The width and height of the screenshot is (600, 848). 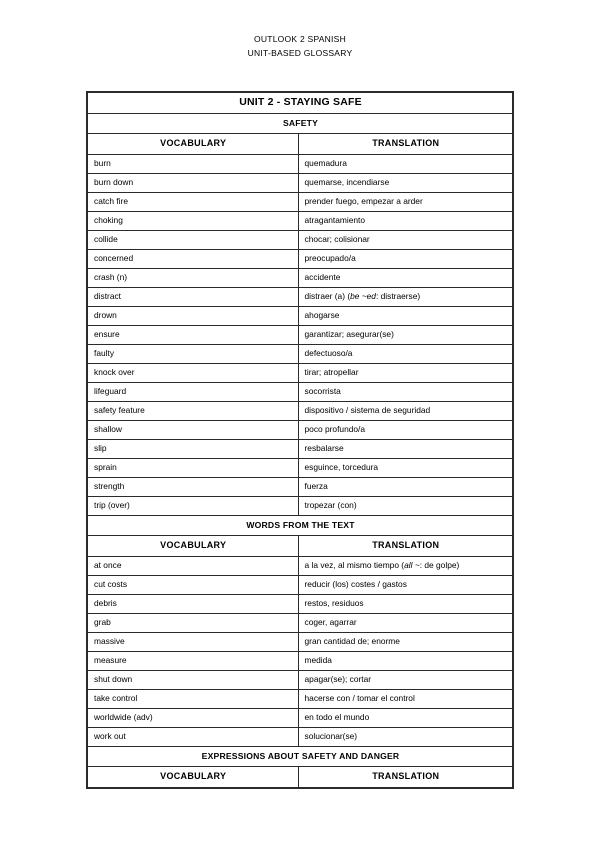 I want to click on glossary-entry-row: knock over tirar; atropellar, so click(x=300, y=373).